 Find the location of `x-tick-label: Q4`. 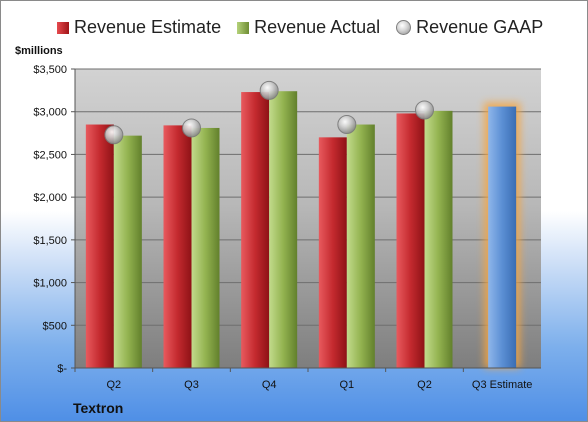

x-tick-label: Q4 is located at coordinates (269, 385).